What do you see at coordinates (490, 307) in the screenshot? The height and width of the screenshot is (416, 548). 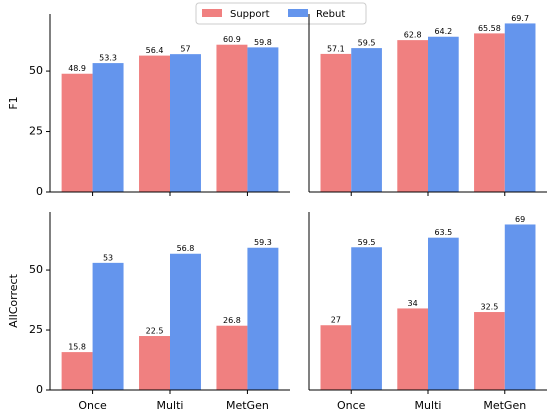 I see `value-label: 32.5` at bounding box center [490, 307].